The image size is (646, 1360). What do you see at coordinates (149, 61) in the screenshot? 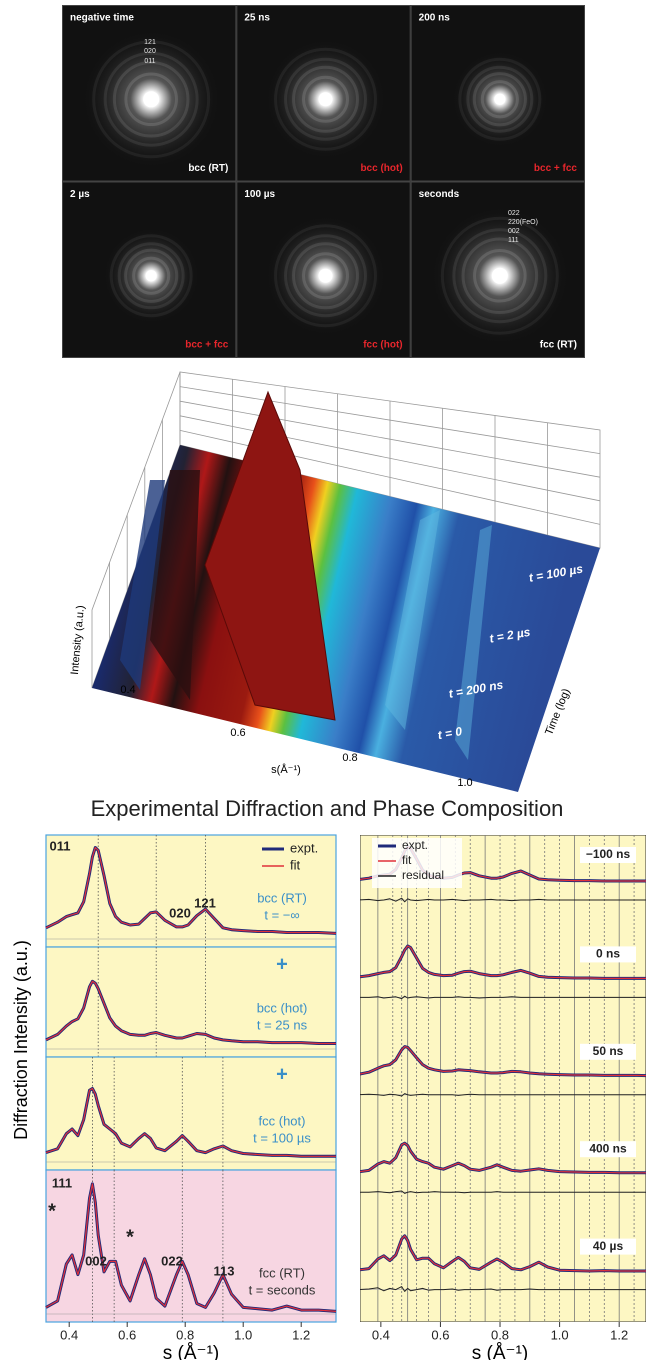
I see `ring-label: 011` at bounding box center [149, 61].